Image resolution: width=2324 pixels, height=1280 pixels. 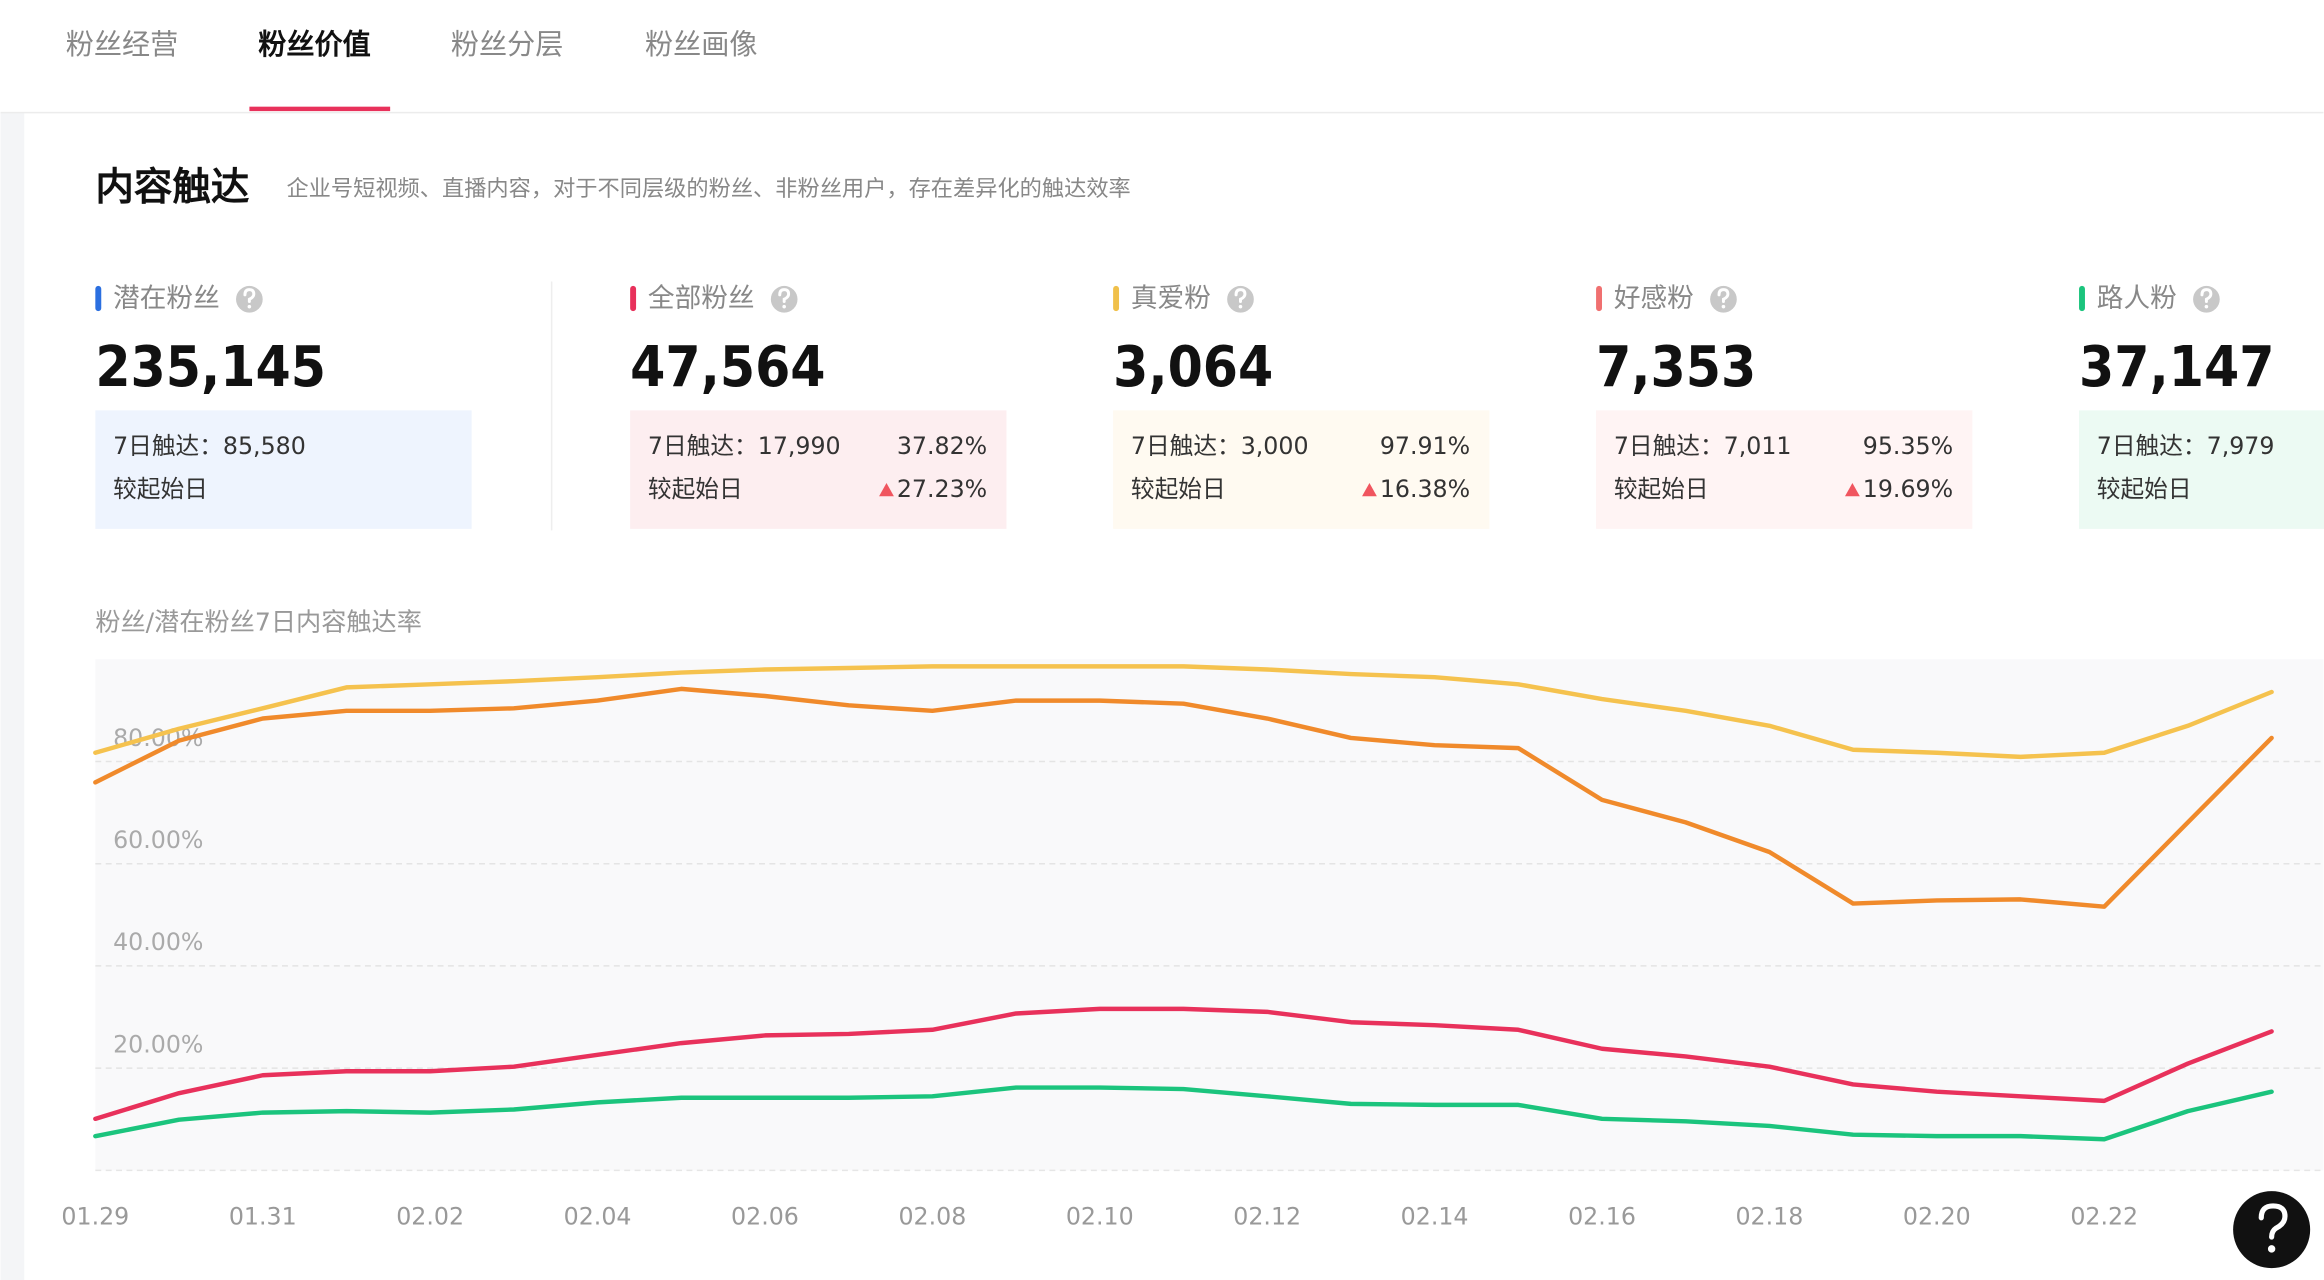 What do you see at coordinates (708, 189) in the screenshot?
I see `section-subtitle: 企业号短视频、直播内容，对于不同层级的粉丝、非粉丝用户，存在差异化的触达效率` at bounding box center [708, 189].